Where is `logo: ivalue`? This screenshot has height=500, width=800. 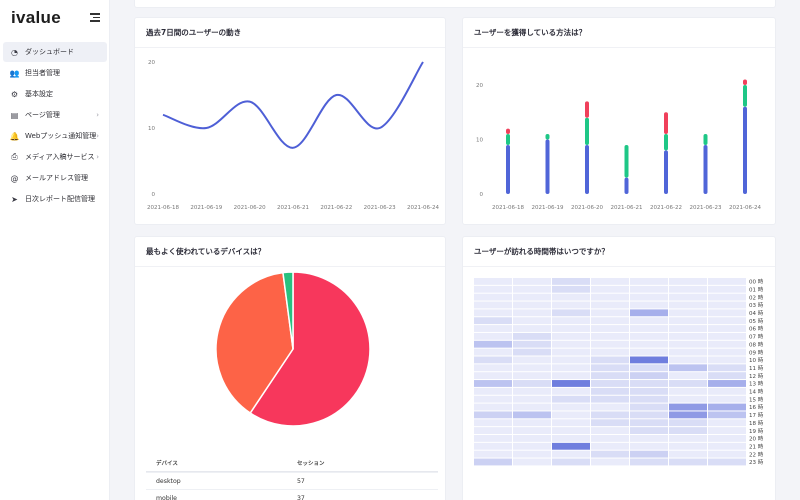
logo: ivalue is located at coordinates (36, 17).